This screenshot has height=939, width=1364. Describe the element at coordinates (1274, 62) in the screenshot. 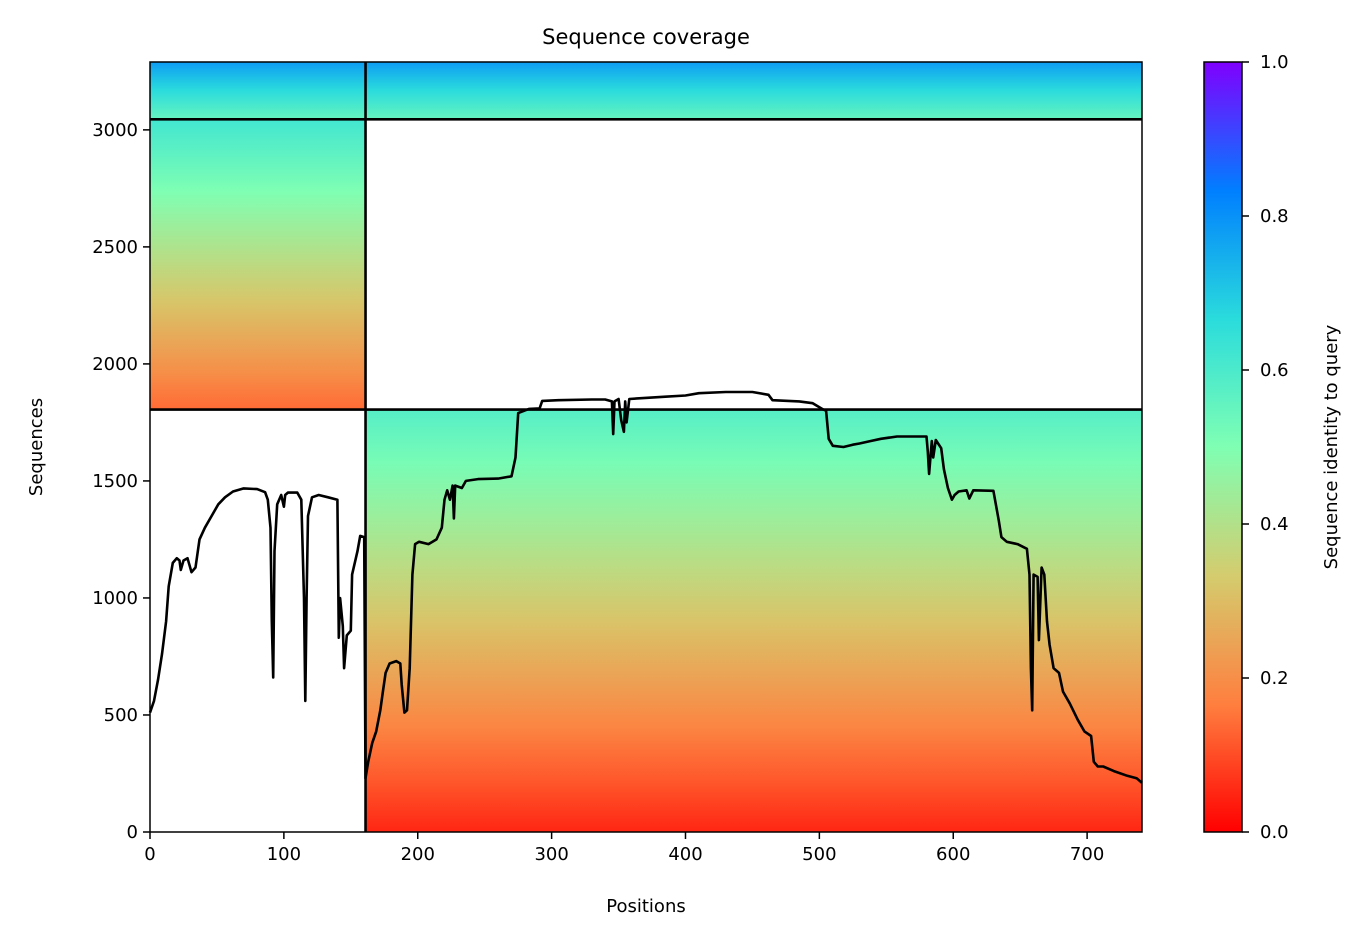

I see `colorbar-tick-label: 1.0` at that location.